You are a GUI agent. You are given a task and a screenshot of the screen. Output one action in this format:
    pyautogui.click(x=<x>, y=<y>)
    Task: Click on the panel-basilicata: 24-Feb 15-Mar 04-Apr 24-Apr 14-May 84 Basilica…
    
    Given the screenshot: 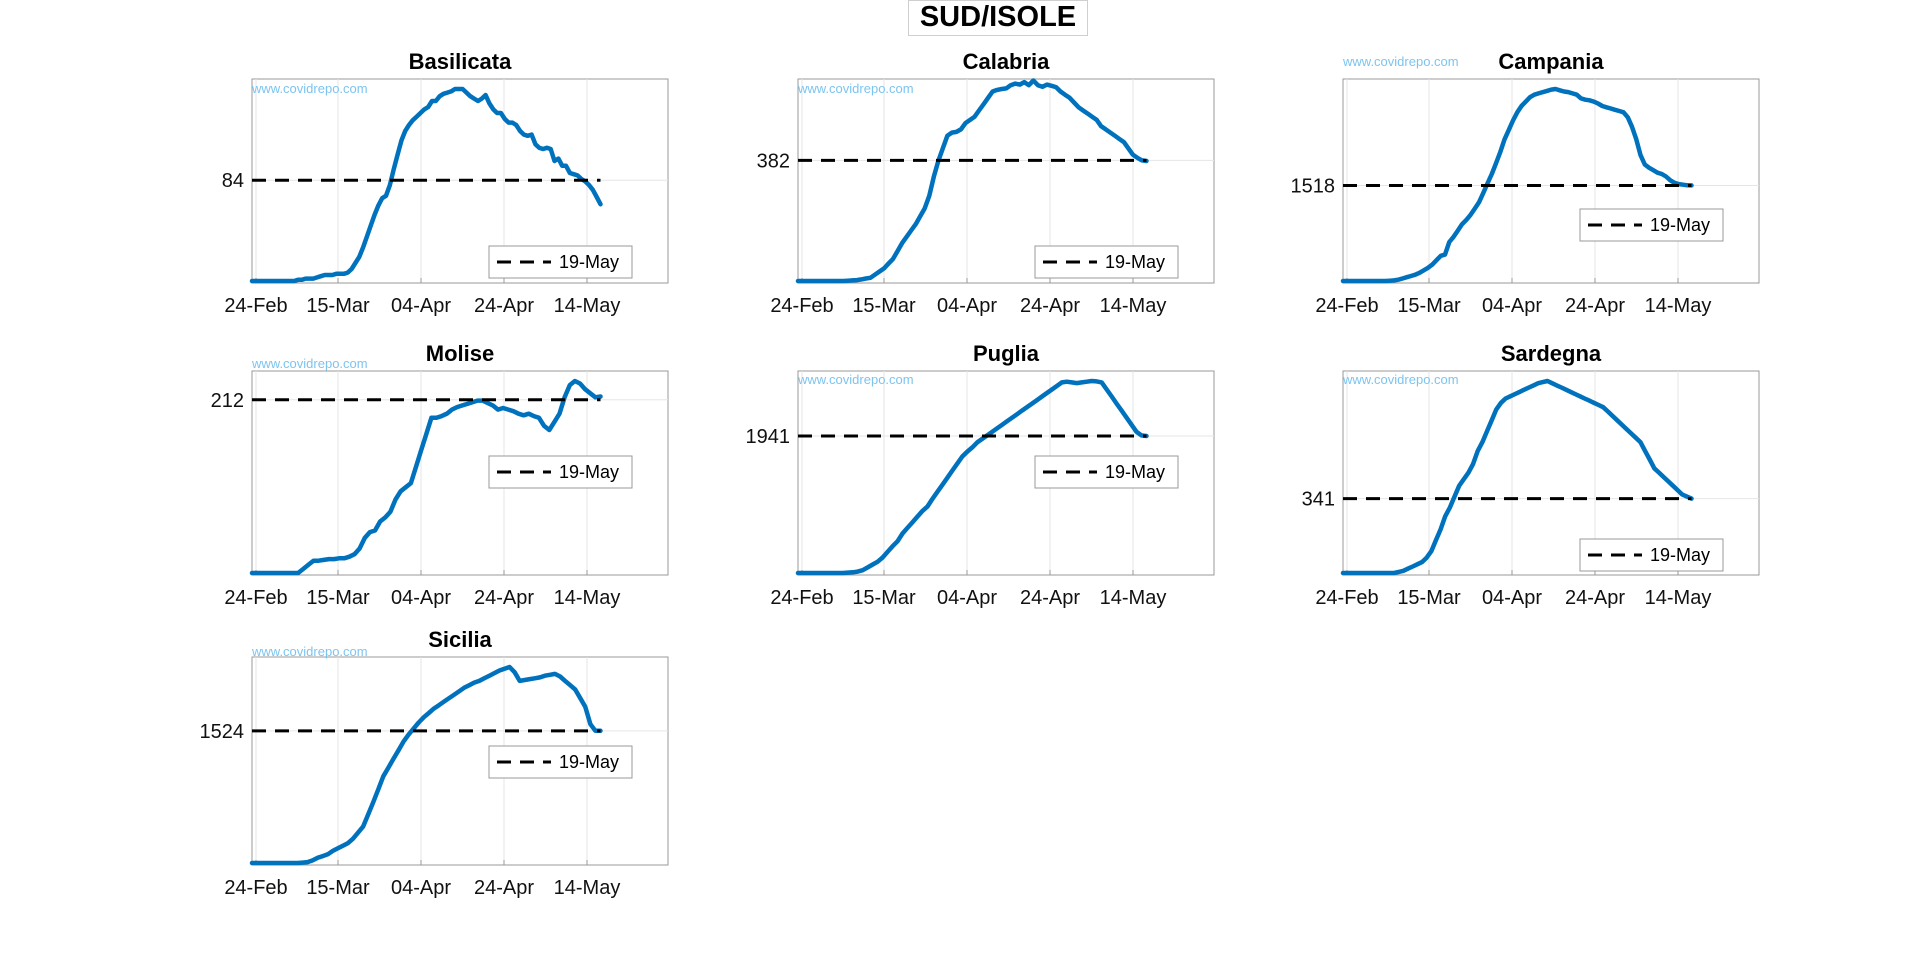 What is the action you would take?
    pyautogui.click(x=445, y=183)
    